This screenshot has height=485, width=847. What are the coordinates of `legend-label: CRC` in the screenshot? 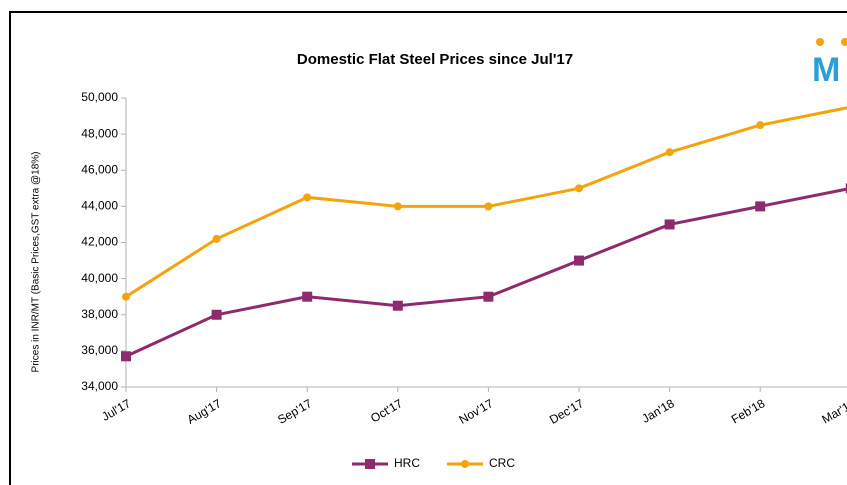 It's located at (502, 463).